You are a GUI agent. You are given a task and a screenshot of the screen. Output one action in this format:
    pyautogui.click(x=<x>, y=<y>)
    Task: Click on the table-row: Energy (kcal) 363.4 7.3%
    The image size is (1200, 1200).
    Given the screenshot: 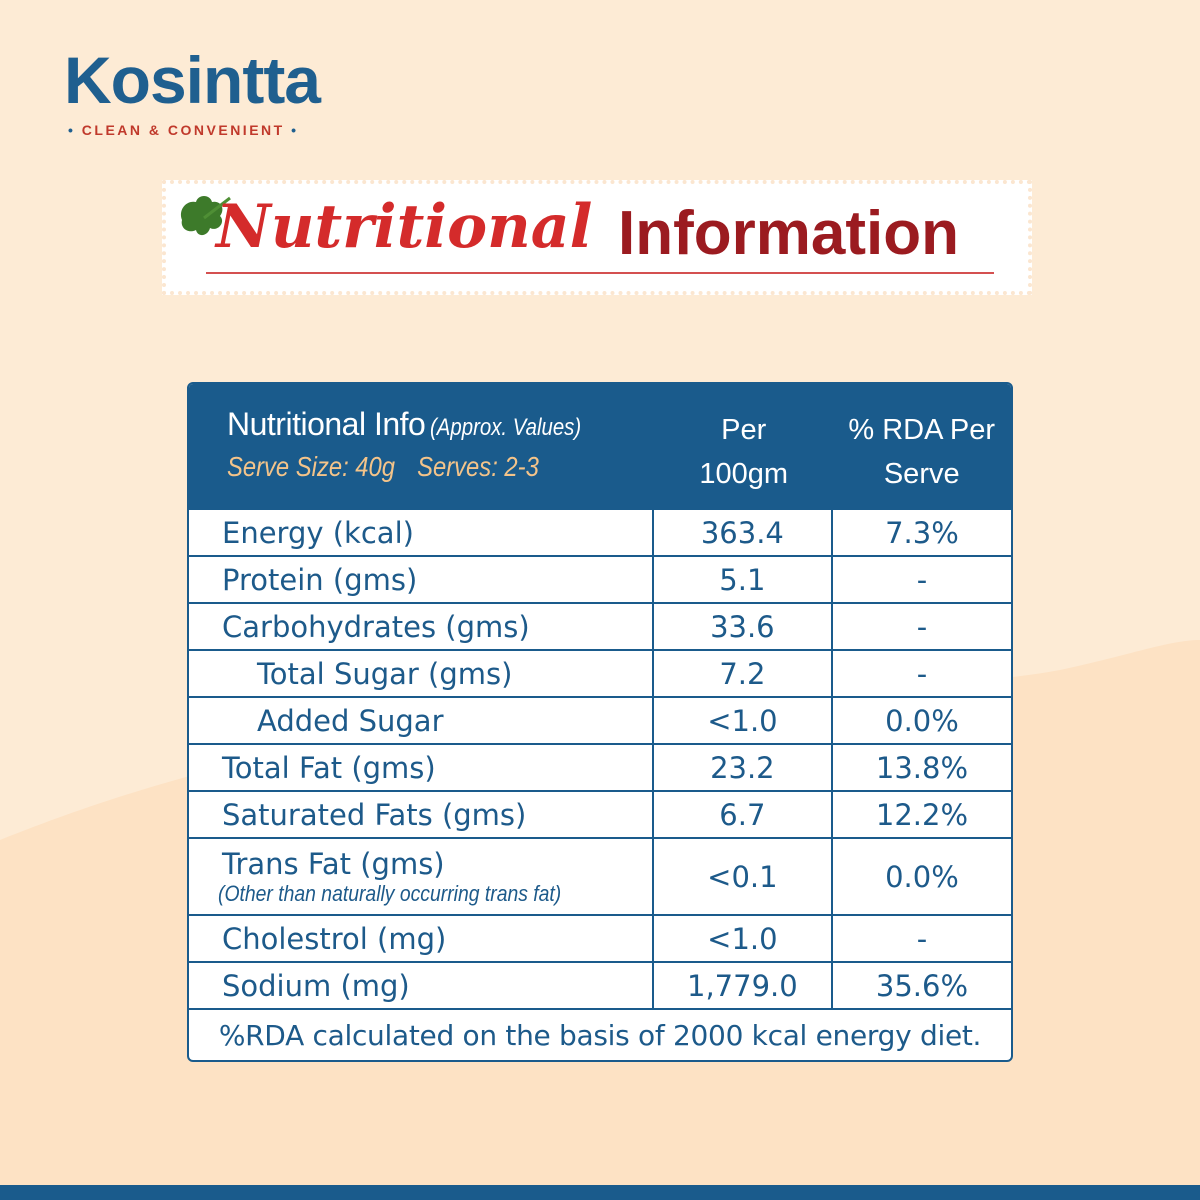 What is the action you would take?
    pyautogui.click(x=600, y=531)
    